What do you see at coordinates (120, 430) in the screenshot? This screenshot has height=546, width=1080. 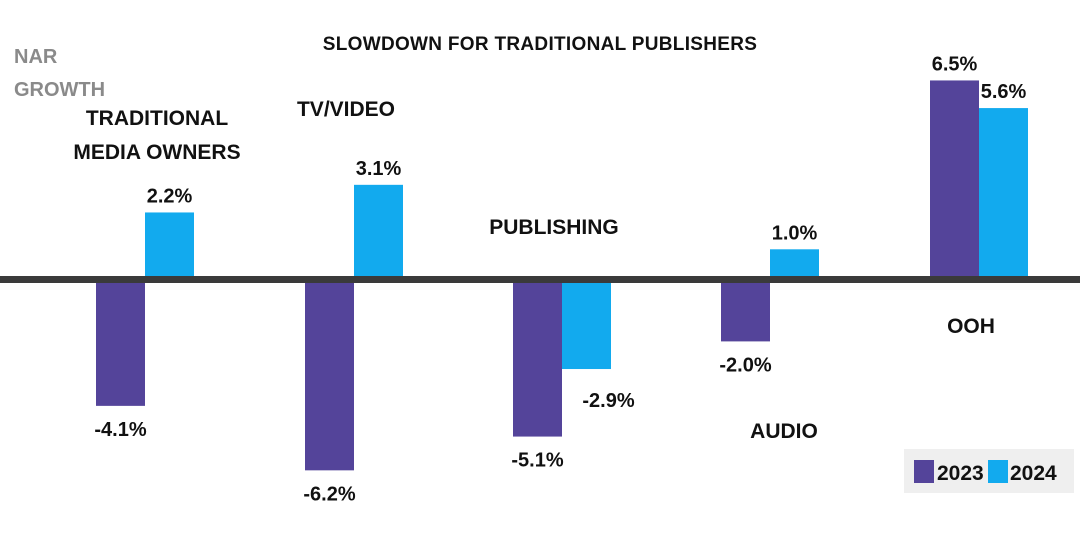 I see `value-label-traditional-media-owners-2023: -4.1%` at bounding box center [120, 430].